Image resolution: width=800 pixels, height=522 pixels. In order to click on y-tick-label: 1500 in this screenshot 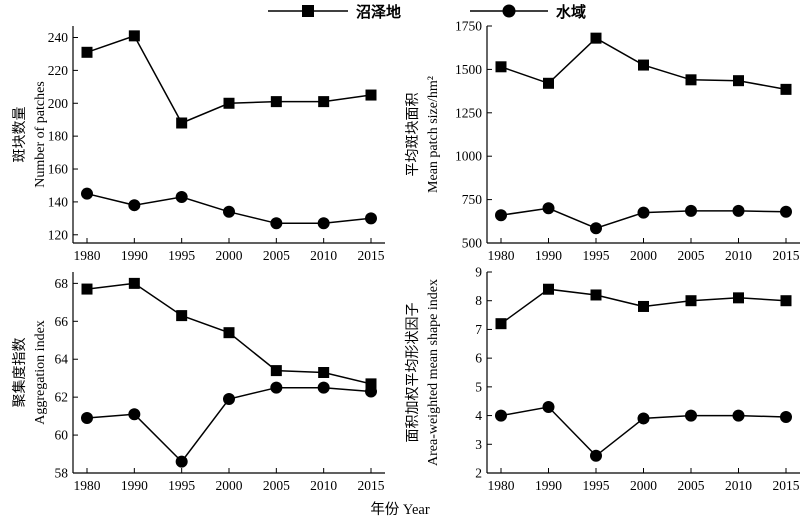, I will do `click(468, 69)`.